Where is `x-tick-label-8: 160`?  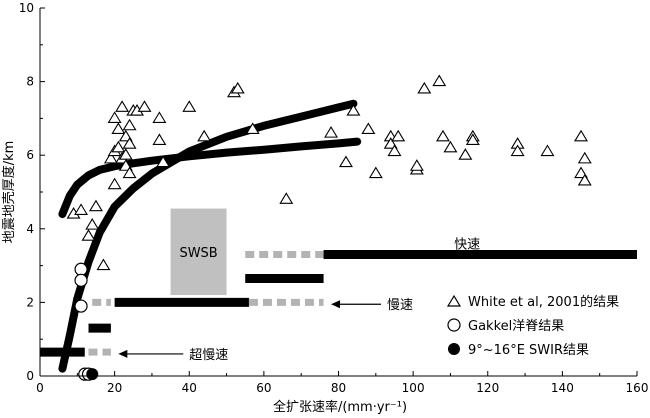 x-tick-label-8: 160 is located at coordinates (637, 388).